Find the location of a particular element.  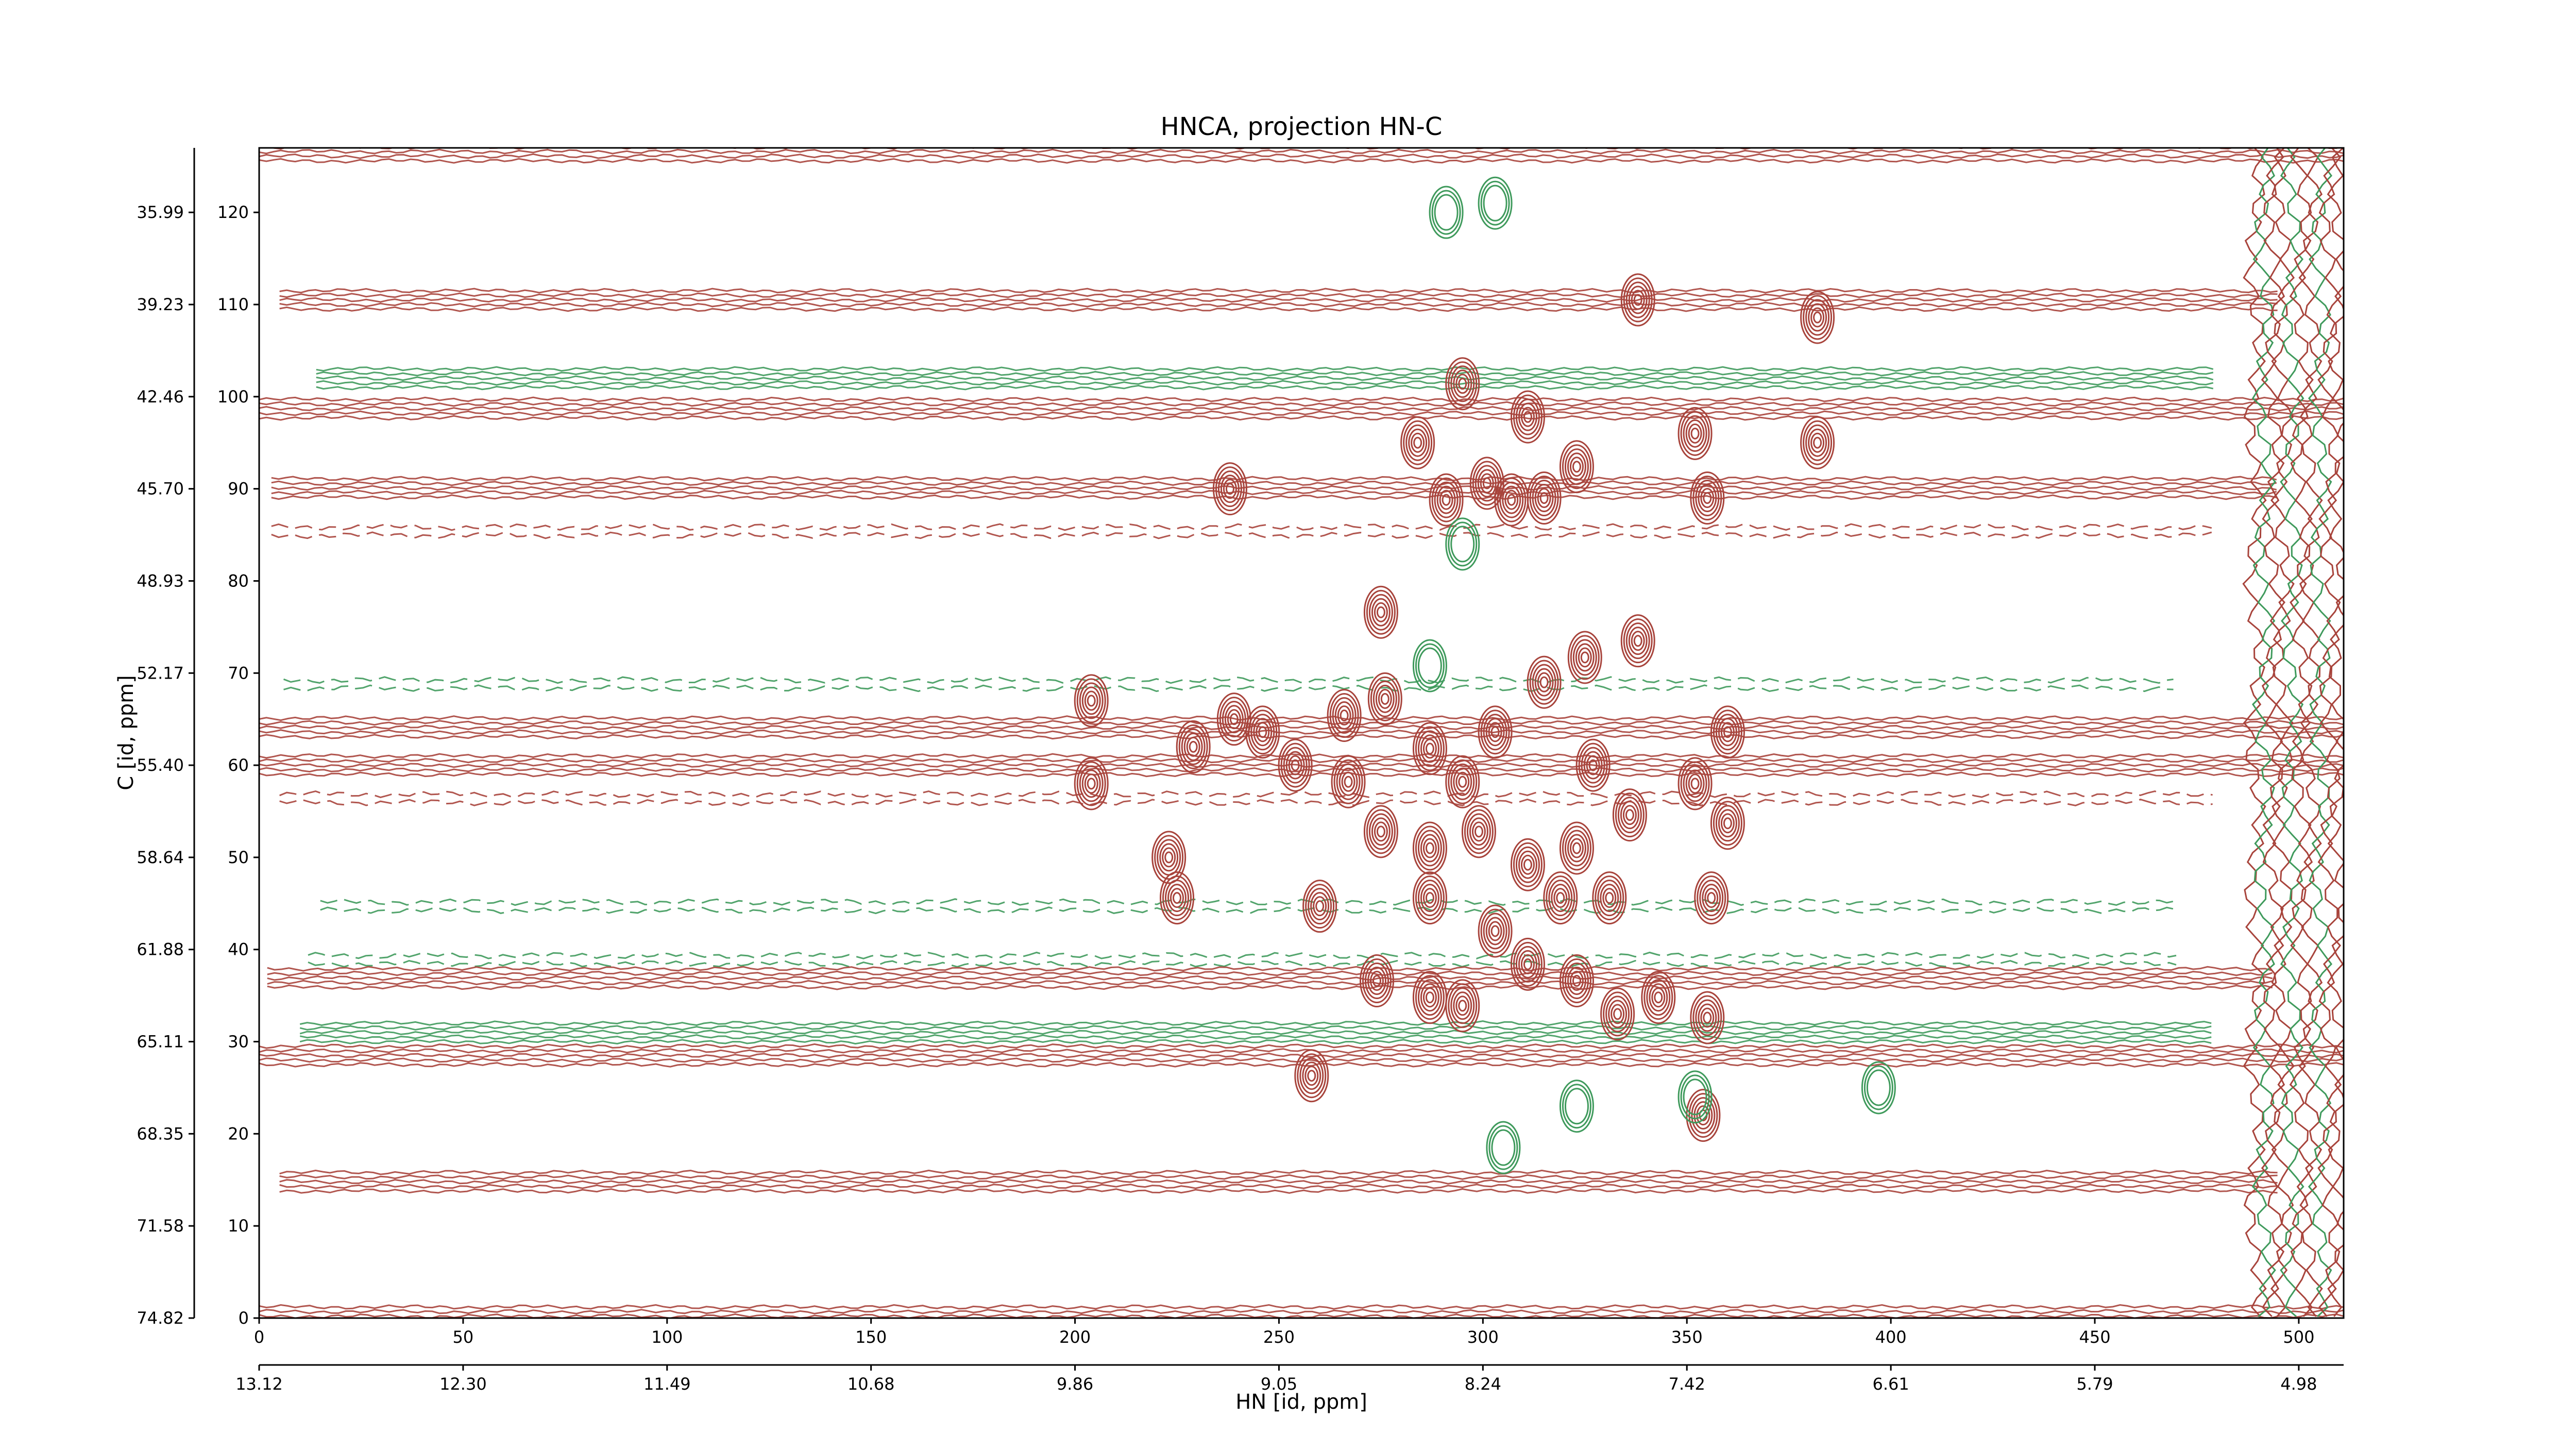

x2-tick-label: 7.42 is located at coordinates (1687, 1384).